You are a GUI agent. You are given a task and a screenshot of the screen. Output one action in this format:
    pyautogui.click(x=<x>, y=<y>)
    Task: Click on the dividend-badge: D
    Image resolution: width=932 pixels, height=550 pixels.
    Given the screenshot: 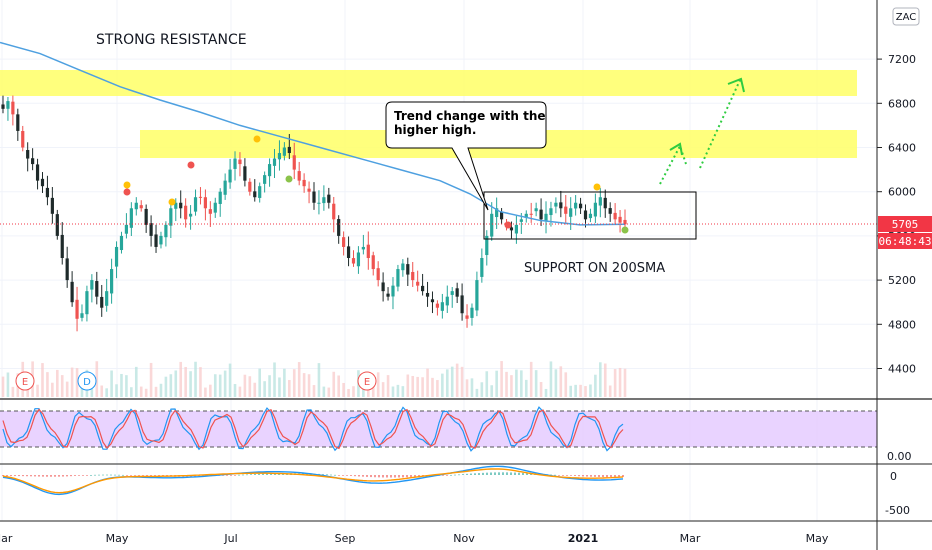 What is the action you would take?
    pyautogui.click(x=87, y=381)
    